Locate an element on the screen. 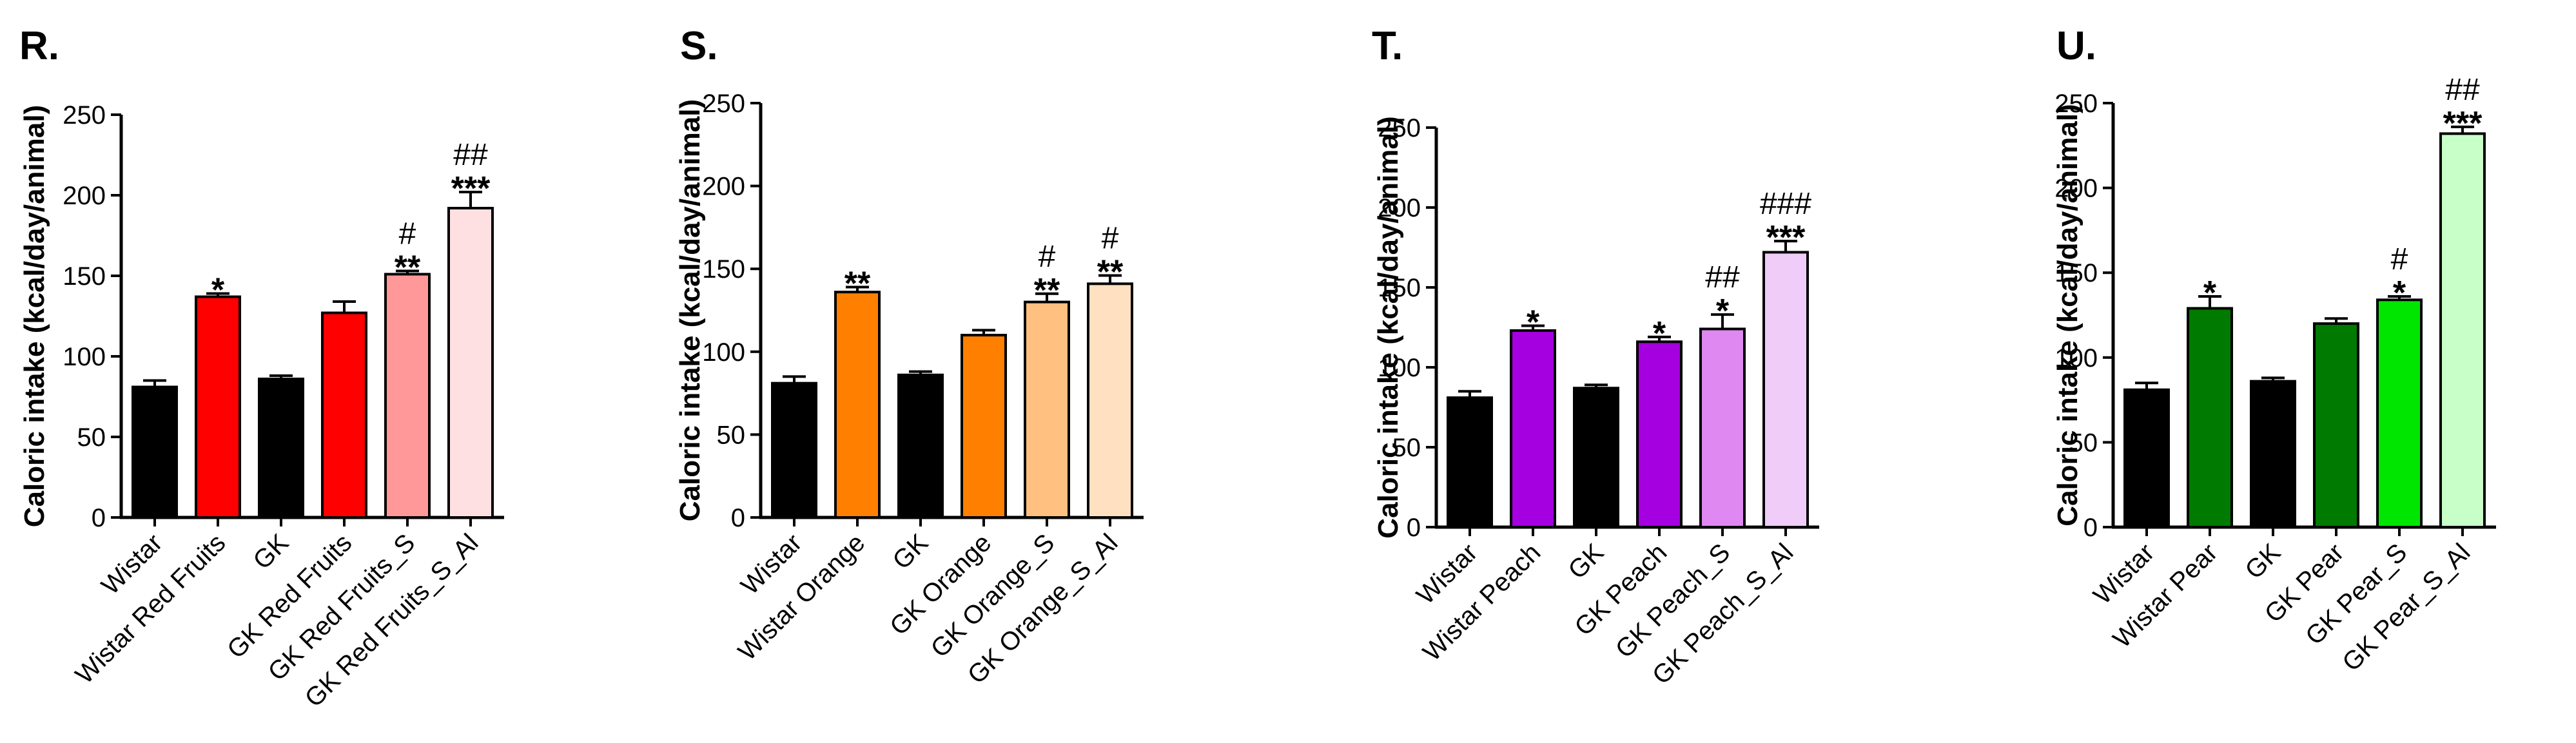 Image resolution: width=2576 pixels, height=743 pixels. panel-letter: T. is located at coordinates (1387, 46).